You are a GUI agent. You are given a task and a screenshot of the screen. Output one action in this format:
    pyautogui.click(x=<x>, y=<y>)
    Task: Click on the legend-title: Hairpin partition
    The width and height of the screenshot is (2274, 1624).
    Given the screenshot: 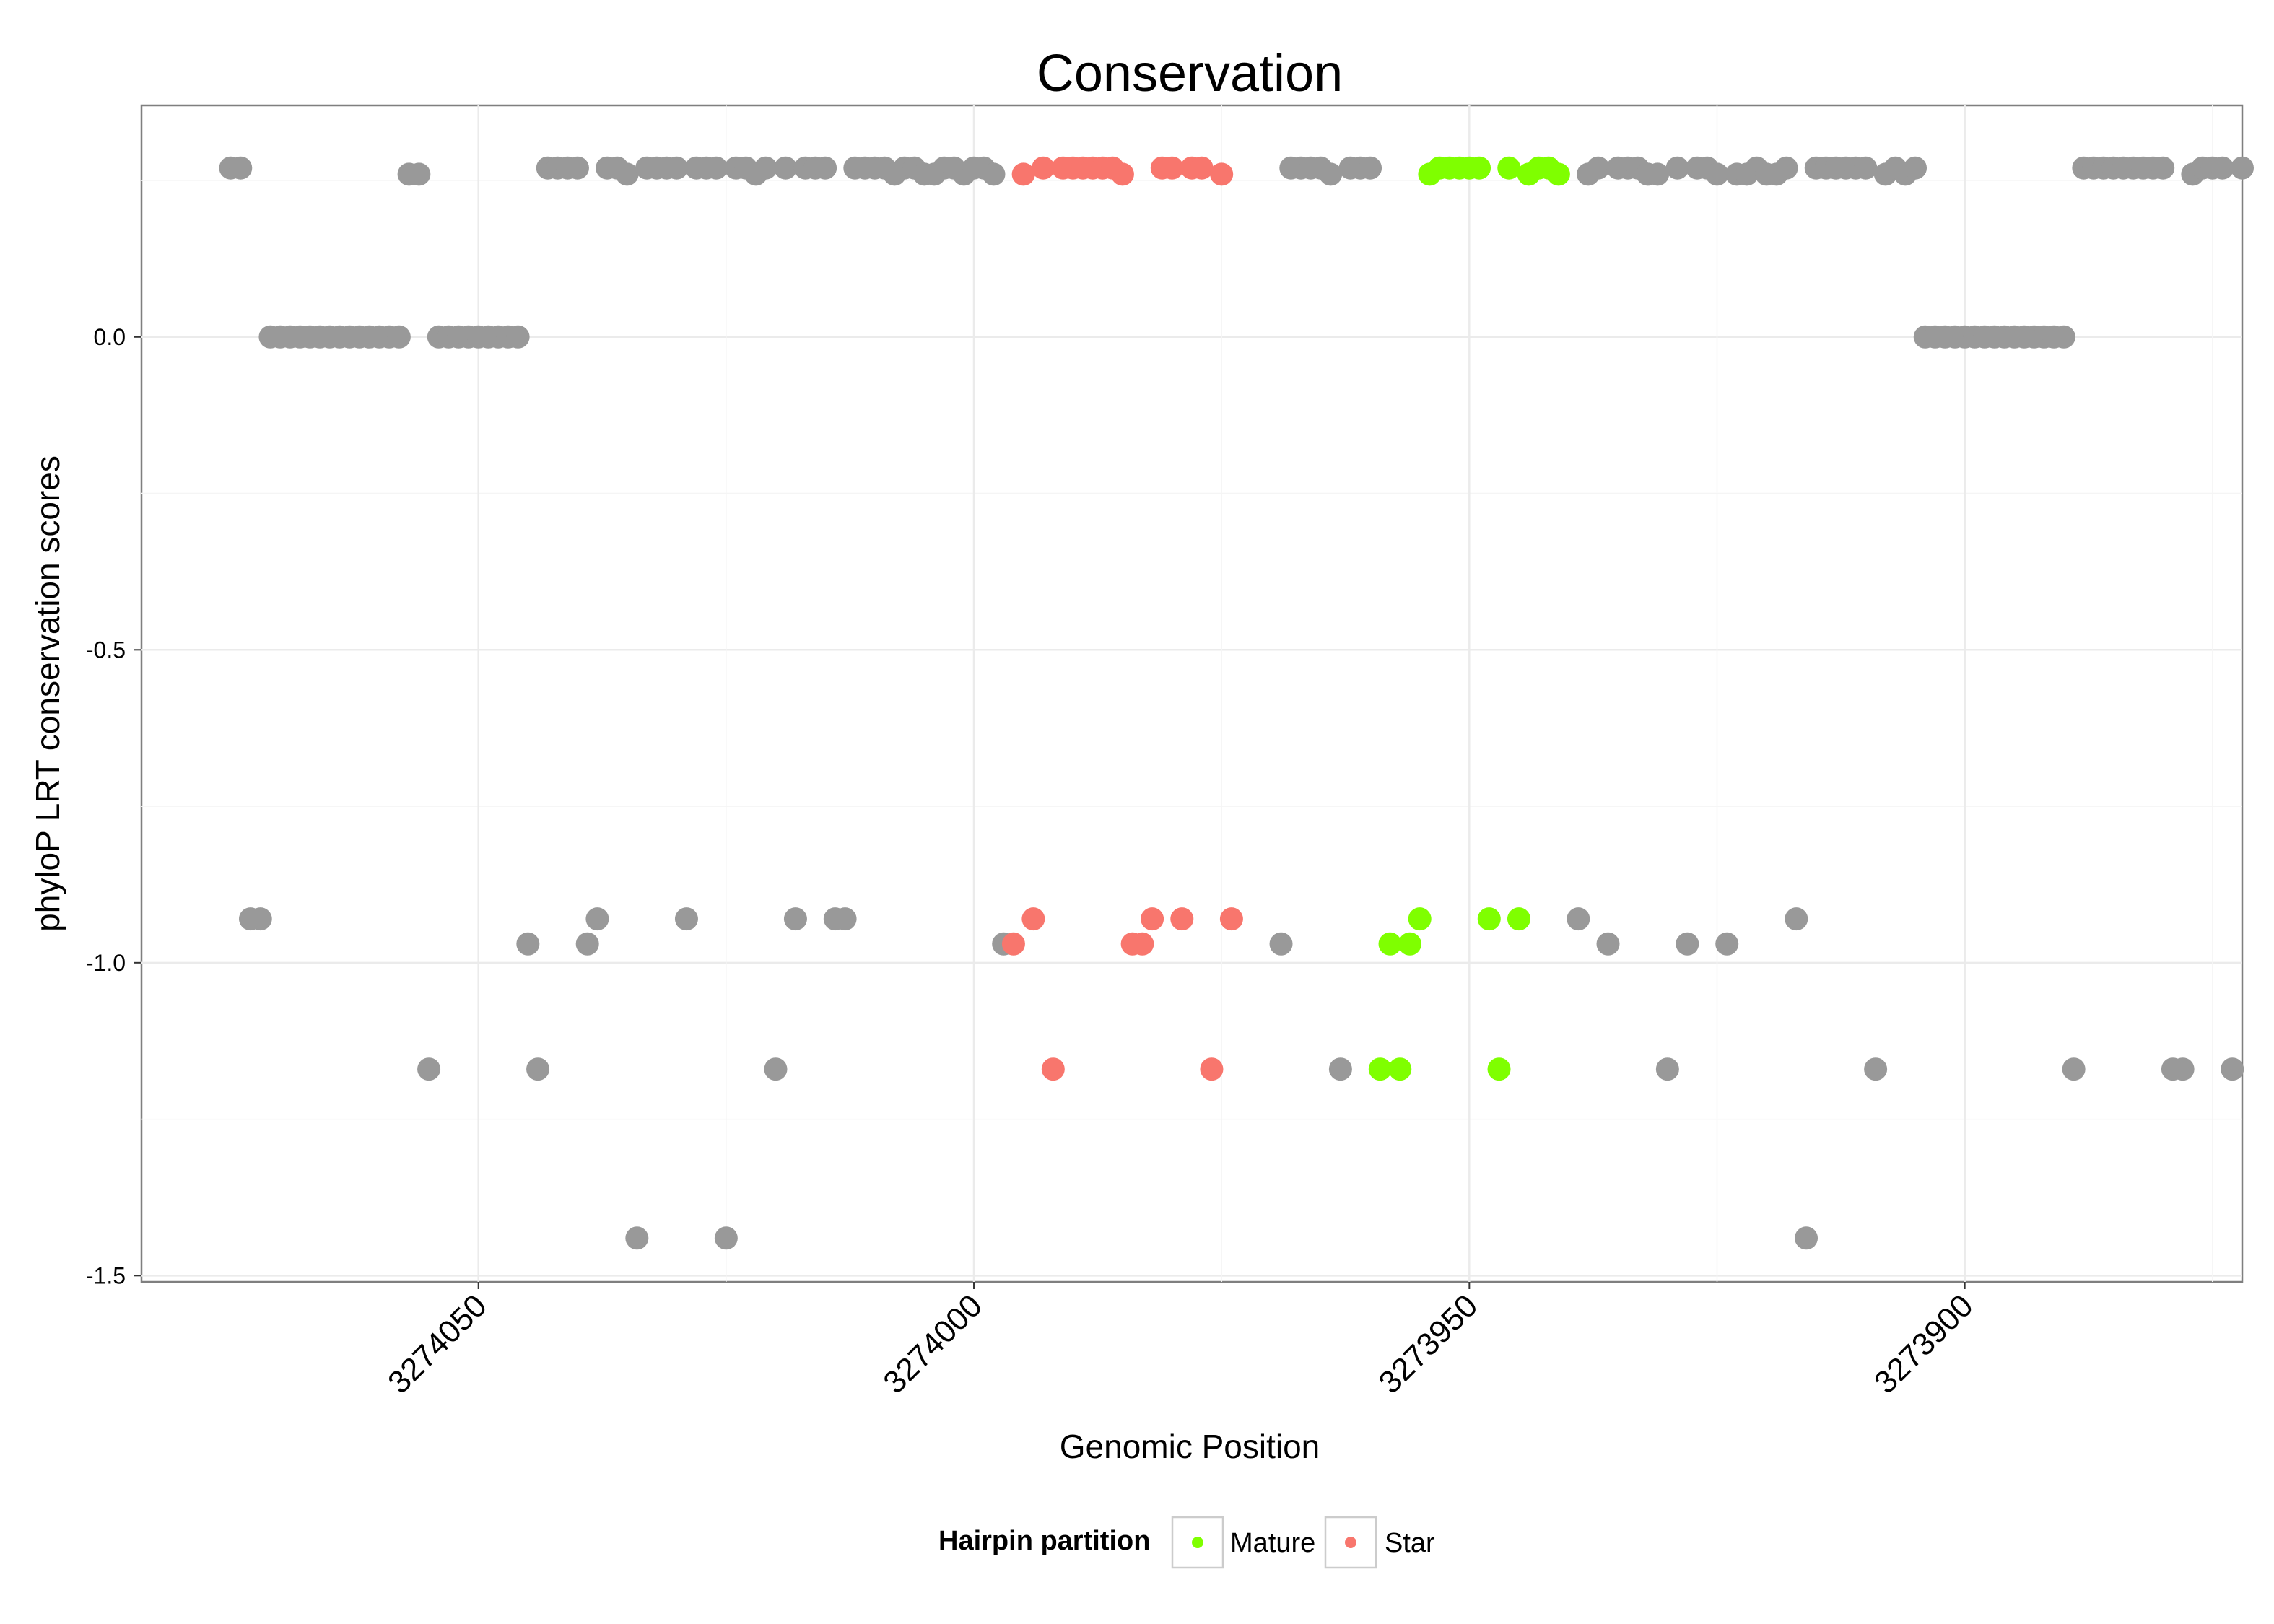 What is the action you would take?
    pyautogui.click(x=1044, y=1541)
    